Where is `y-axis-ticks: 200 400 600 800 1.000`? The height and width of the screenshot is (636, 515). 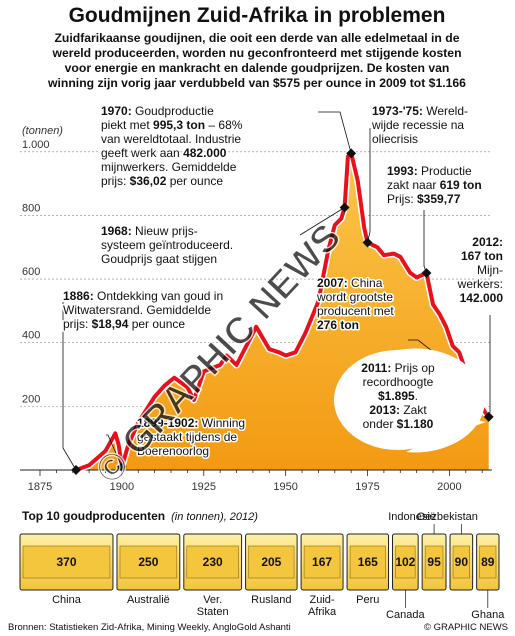
y-axis-ticks: 200 400 600 800 1.000 is located at coordinates (36, 272).